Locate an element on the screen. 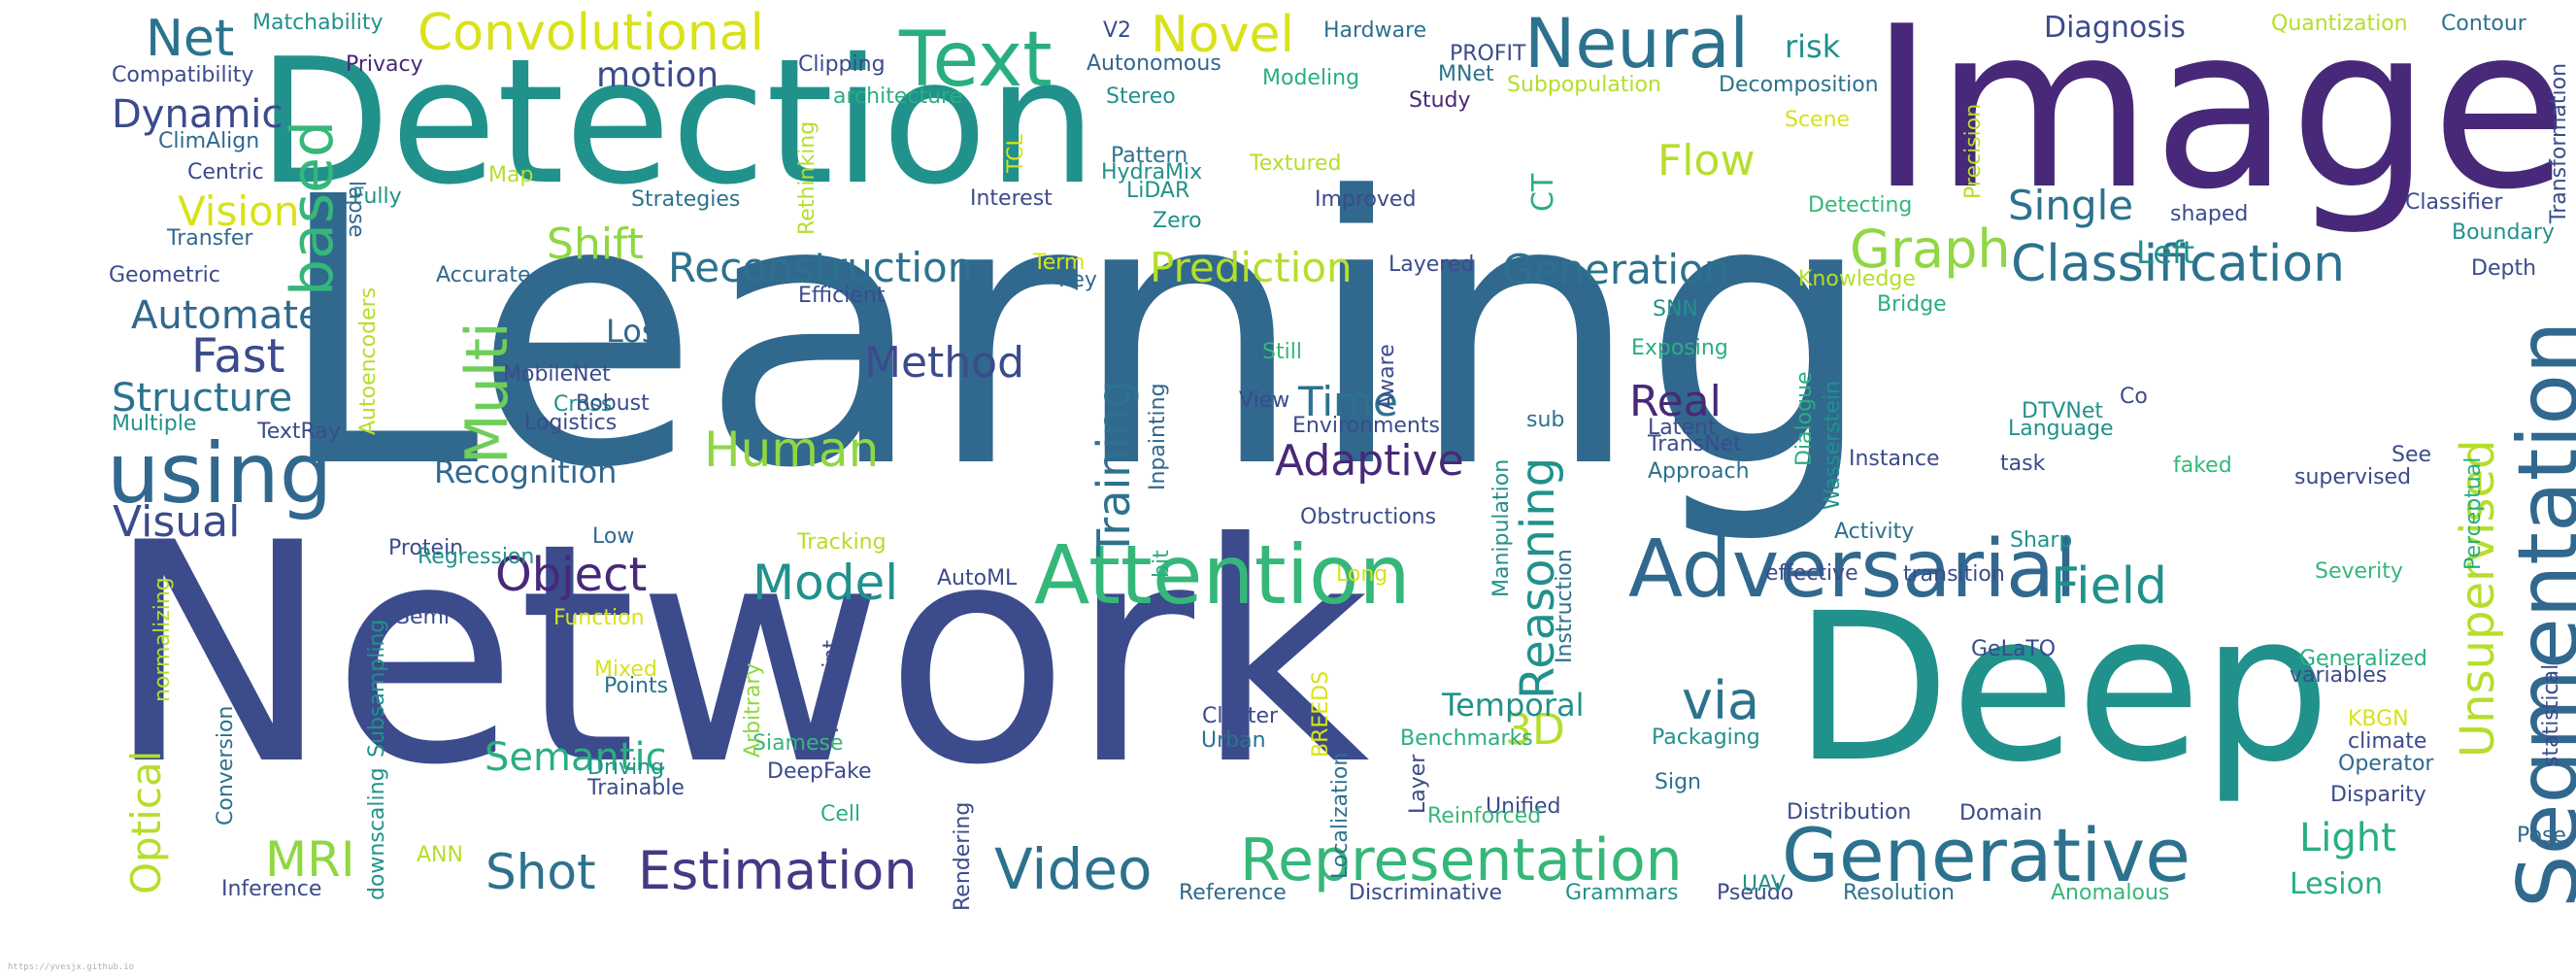 Image resolution: width=2576 pixels, height=978 pixels. word: Driving is located at coordinates (626, 768).